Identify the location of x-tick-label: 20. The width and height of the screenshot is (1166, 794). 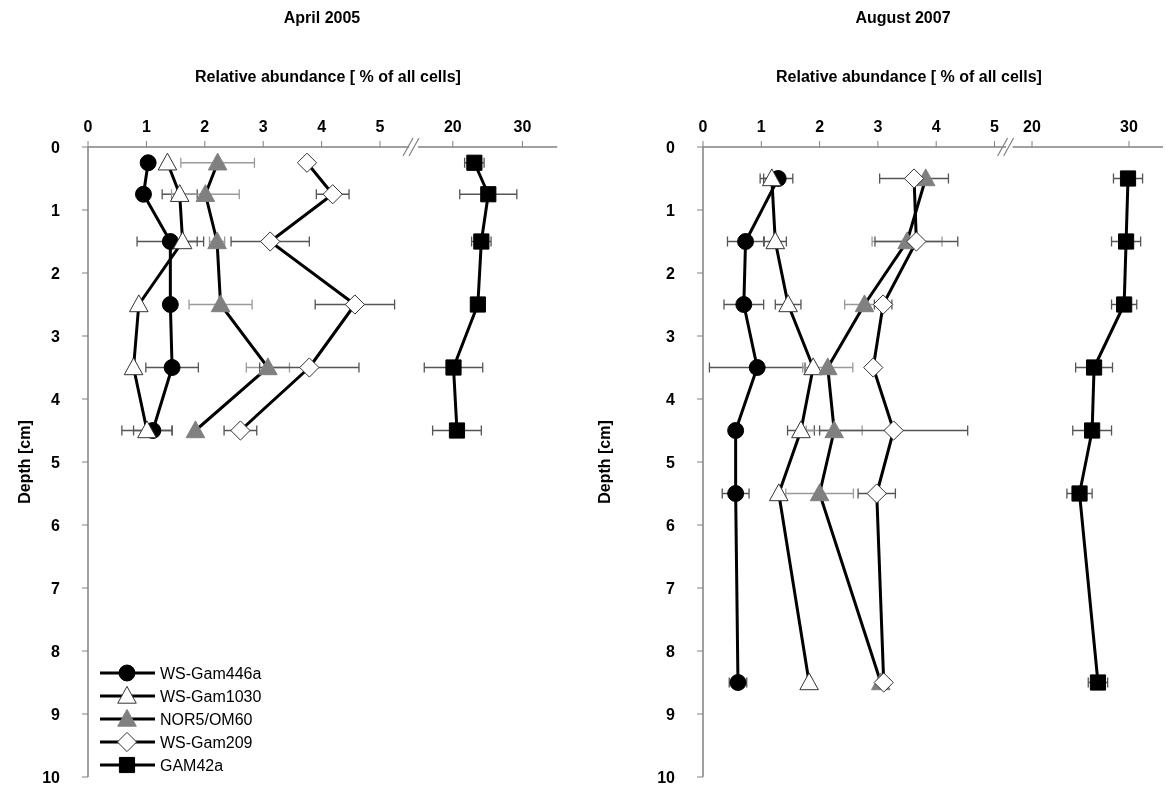
(1032, 126).